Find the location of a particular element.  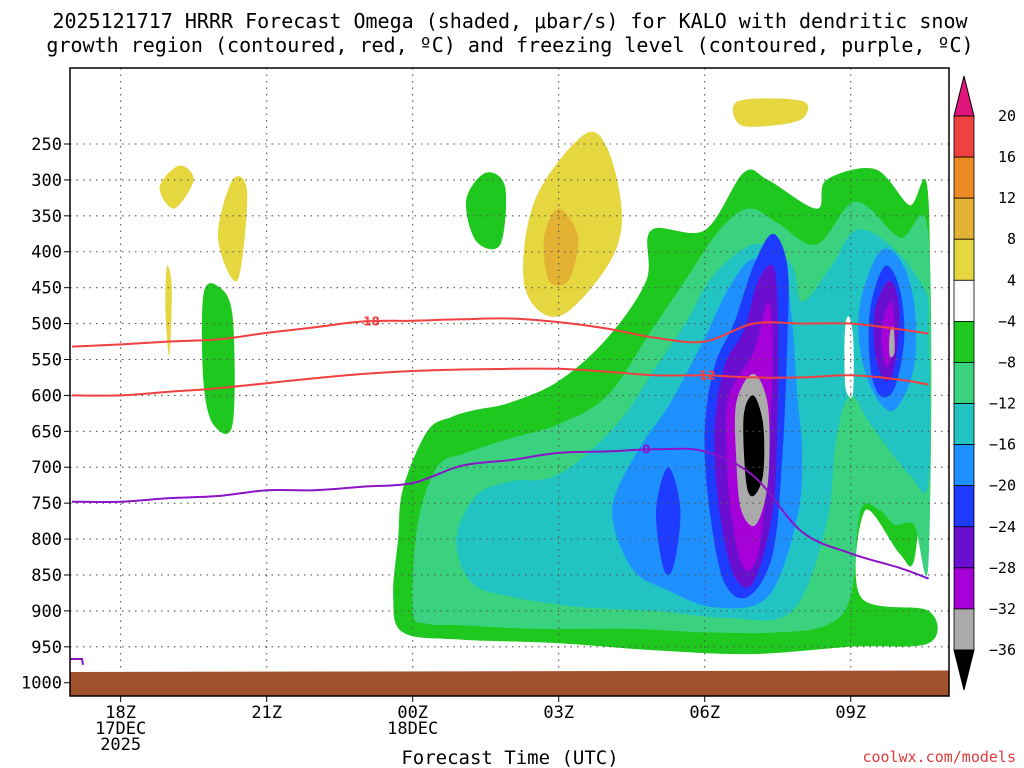

colorbar-label-13: −36 is located at coordinates (1002, 650).